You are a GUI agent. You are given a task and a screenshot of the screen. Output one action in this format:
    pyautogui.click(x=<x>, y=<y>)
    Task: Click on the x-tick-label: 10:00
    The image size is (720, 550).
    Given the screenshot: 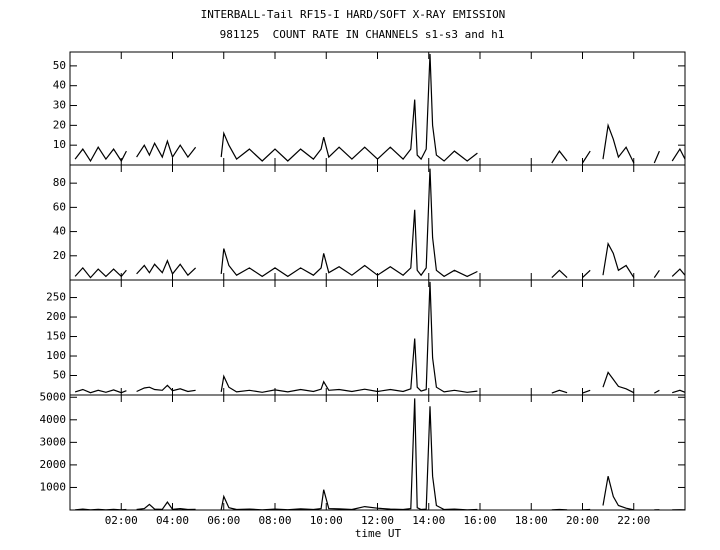 What is the action you would take?
    pyautogui.click(x=326, y=520)
    